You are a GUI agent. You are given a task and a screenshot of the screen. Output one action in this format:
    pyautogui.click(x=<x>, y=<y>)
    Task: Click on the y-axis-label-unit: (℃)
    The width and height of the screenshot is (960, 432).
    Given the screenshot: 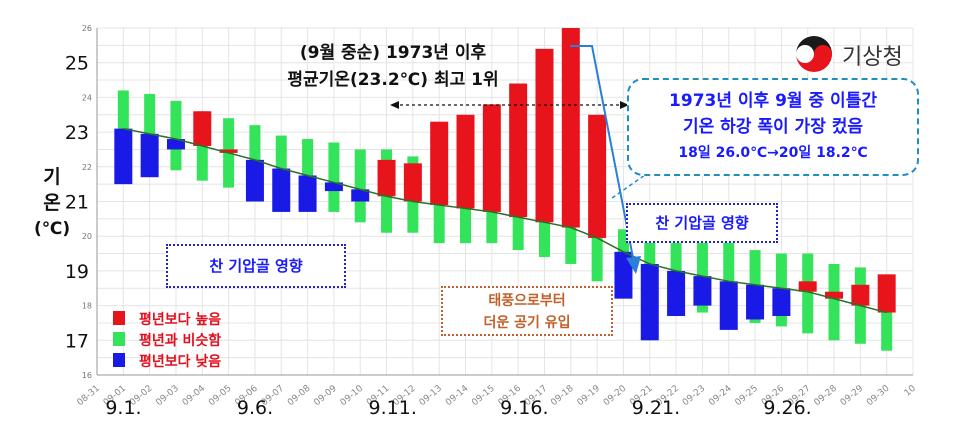 What is the action you would take?
    pyautogui.click(x=52, y=229)
    